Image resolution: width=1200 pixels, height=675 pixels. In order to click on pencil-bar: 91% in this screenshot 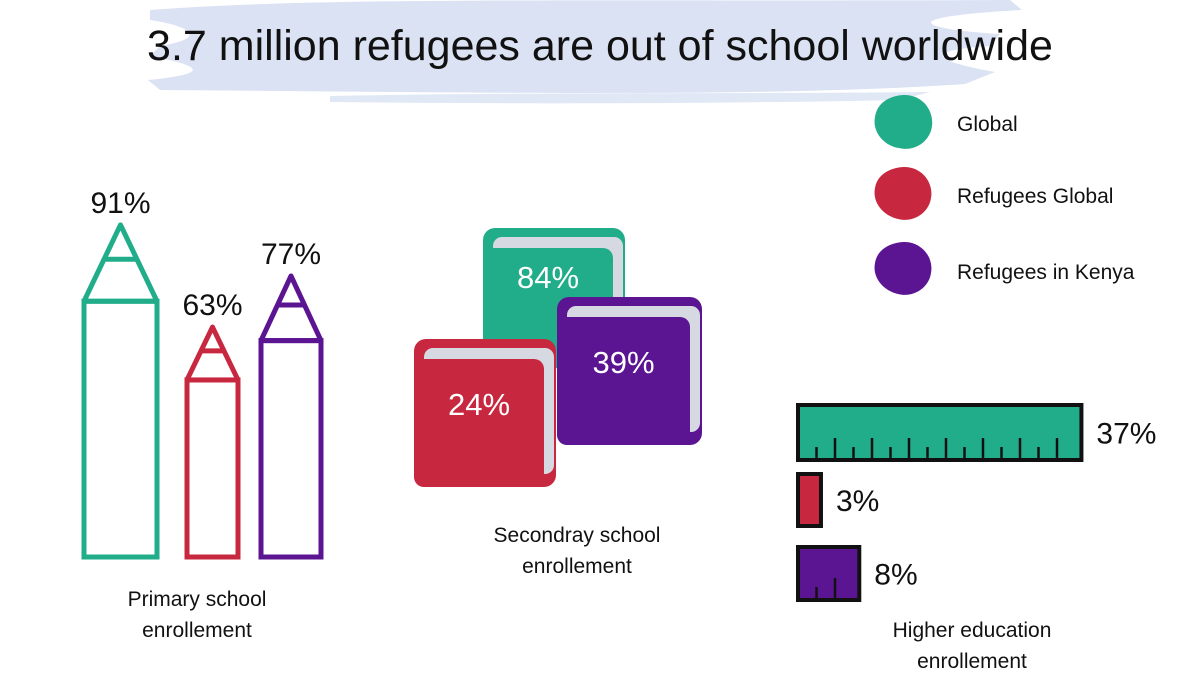, I will do `click(120, 373)`.